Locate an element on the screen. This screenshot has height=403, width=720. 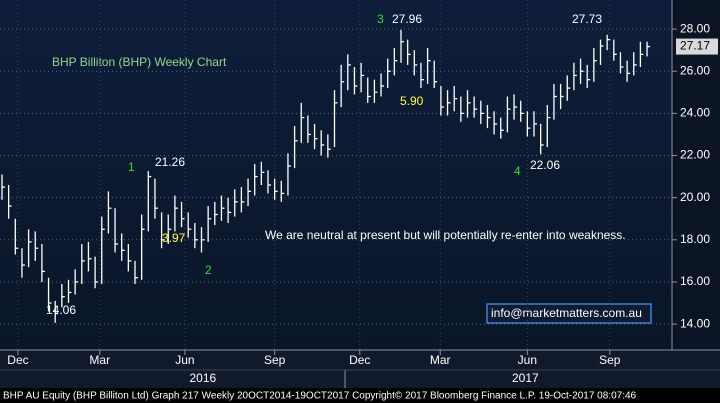
price-annotation: 27.73 is located at coordinates (587, 19).